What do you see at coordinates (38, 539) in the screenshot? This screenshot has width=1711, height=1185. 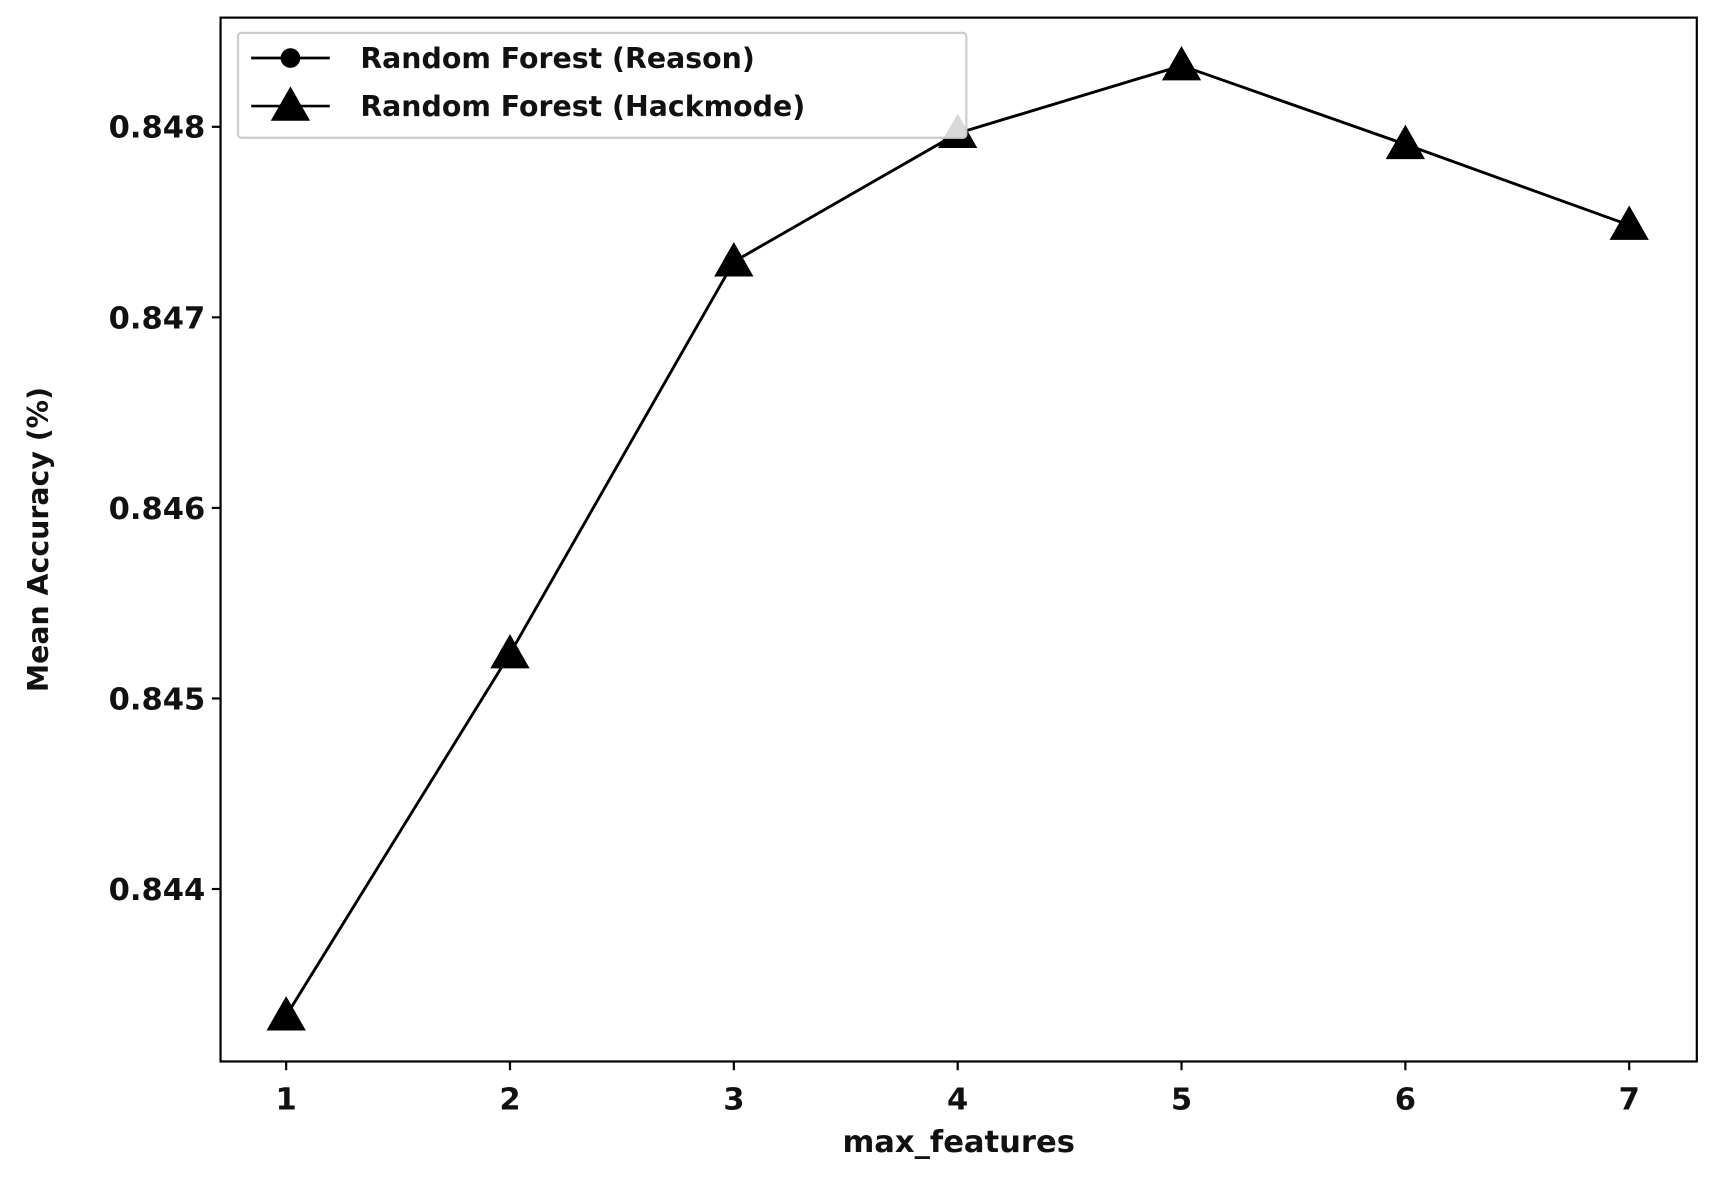 I see `y-axis-label: Mean Accuracy (%)` at bounding box center [38, 539].